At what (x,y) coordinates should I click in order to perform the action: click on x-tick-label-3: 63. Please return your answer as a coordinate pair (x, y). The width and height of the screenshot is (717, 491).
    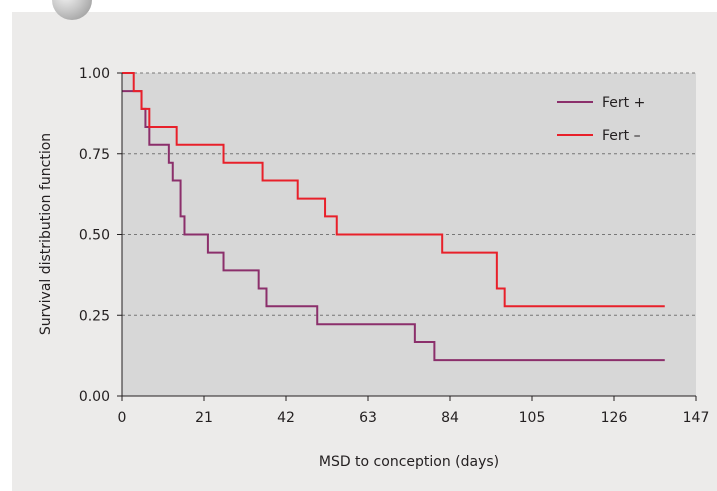
    Looking at the image, I should click on (368, 418).